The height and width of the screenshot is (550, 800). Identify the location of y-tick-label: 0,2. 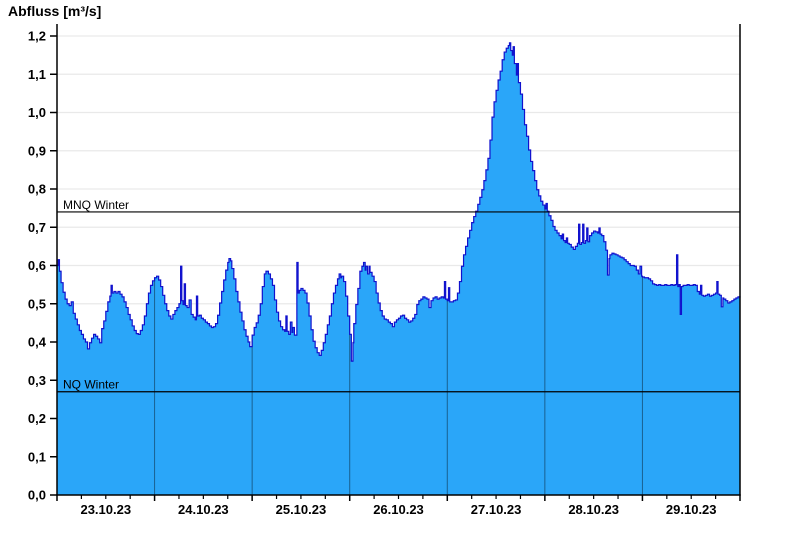
(37, 418).